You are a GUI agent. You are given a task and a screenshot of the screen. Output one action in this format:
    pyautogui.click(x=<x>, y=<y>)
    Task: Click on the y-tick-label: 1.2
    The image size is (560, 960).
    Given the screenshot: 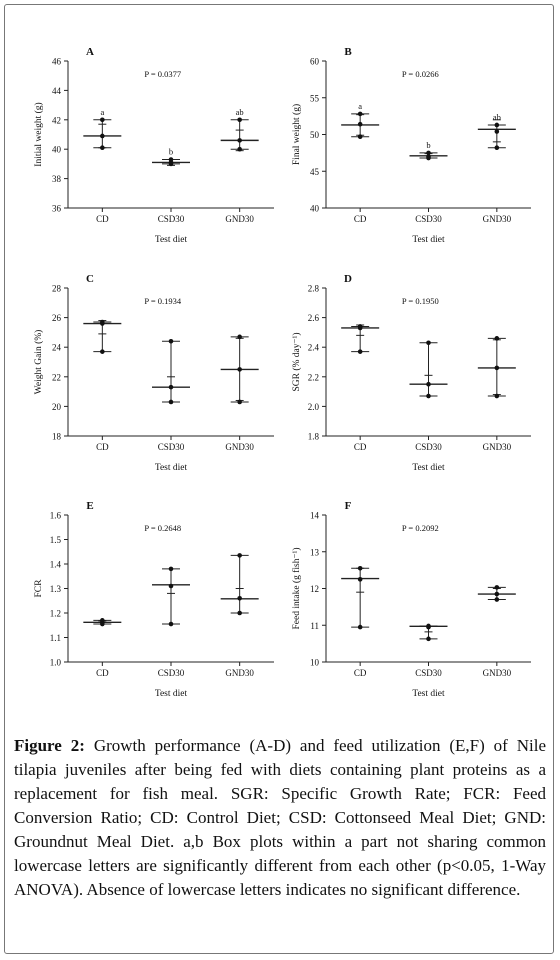 What is the action you would take?
    pyautogui.click(x=55, y=614)
    